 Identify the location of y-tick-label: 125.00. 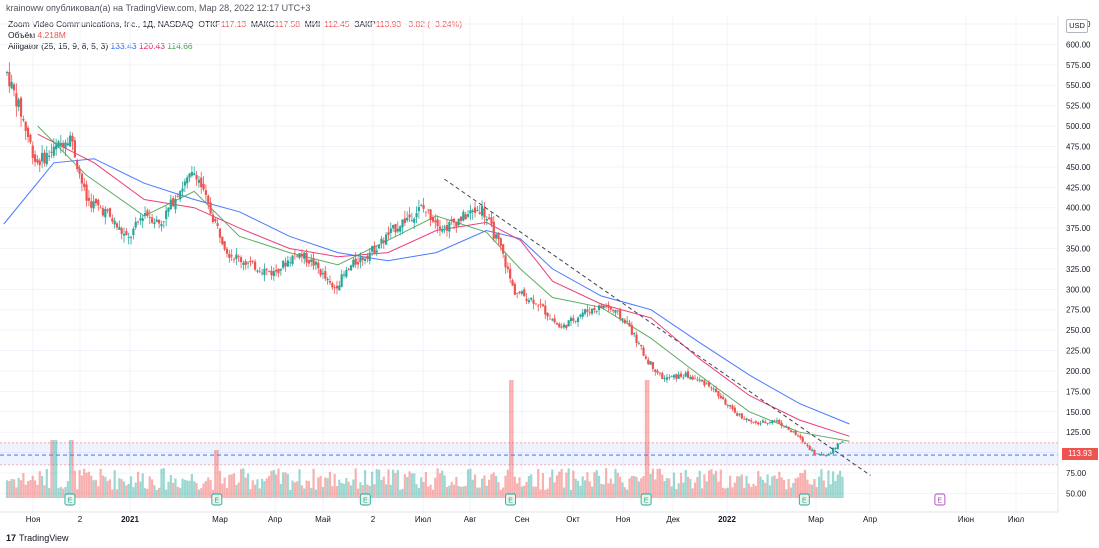
(1078, 432).